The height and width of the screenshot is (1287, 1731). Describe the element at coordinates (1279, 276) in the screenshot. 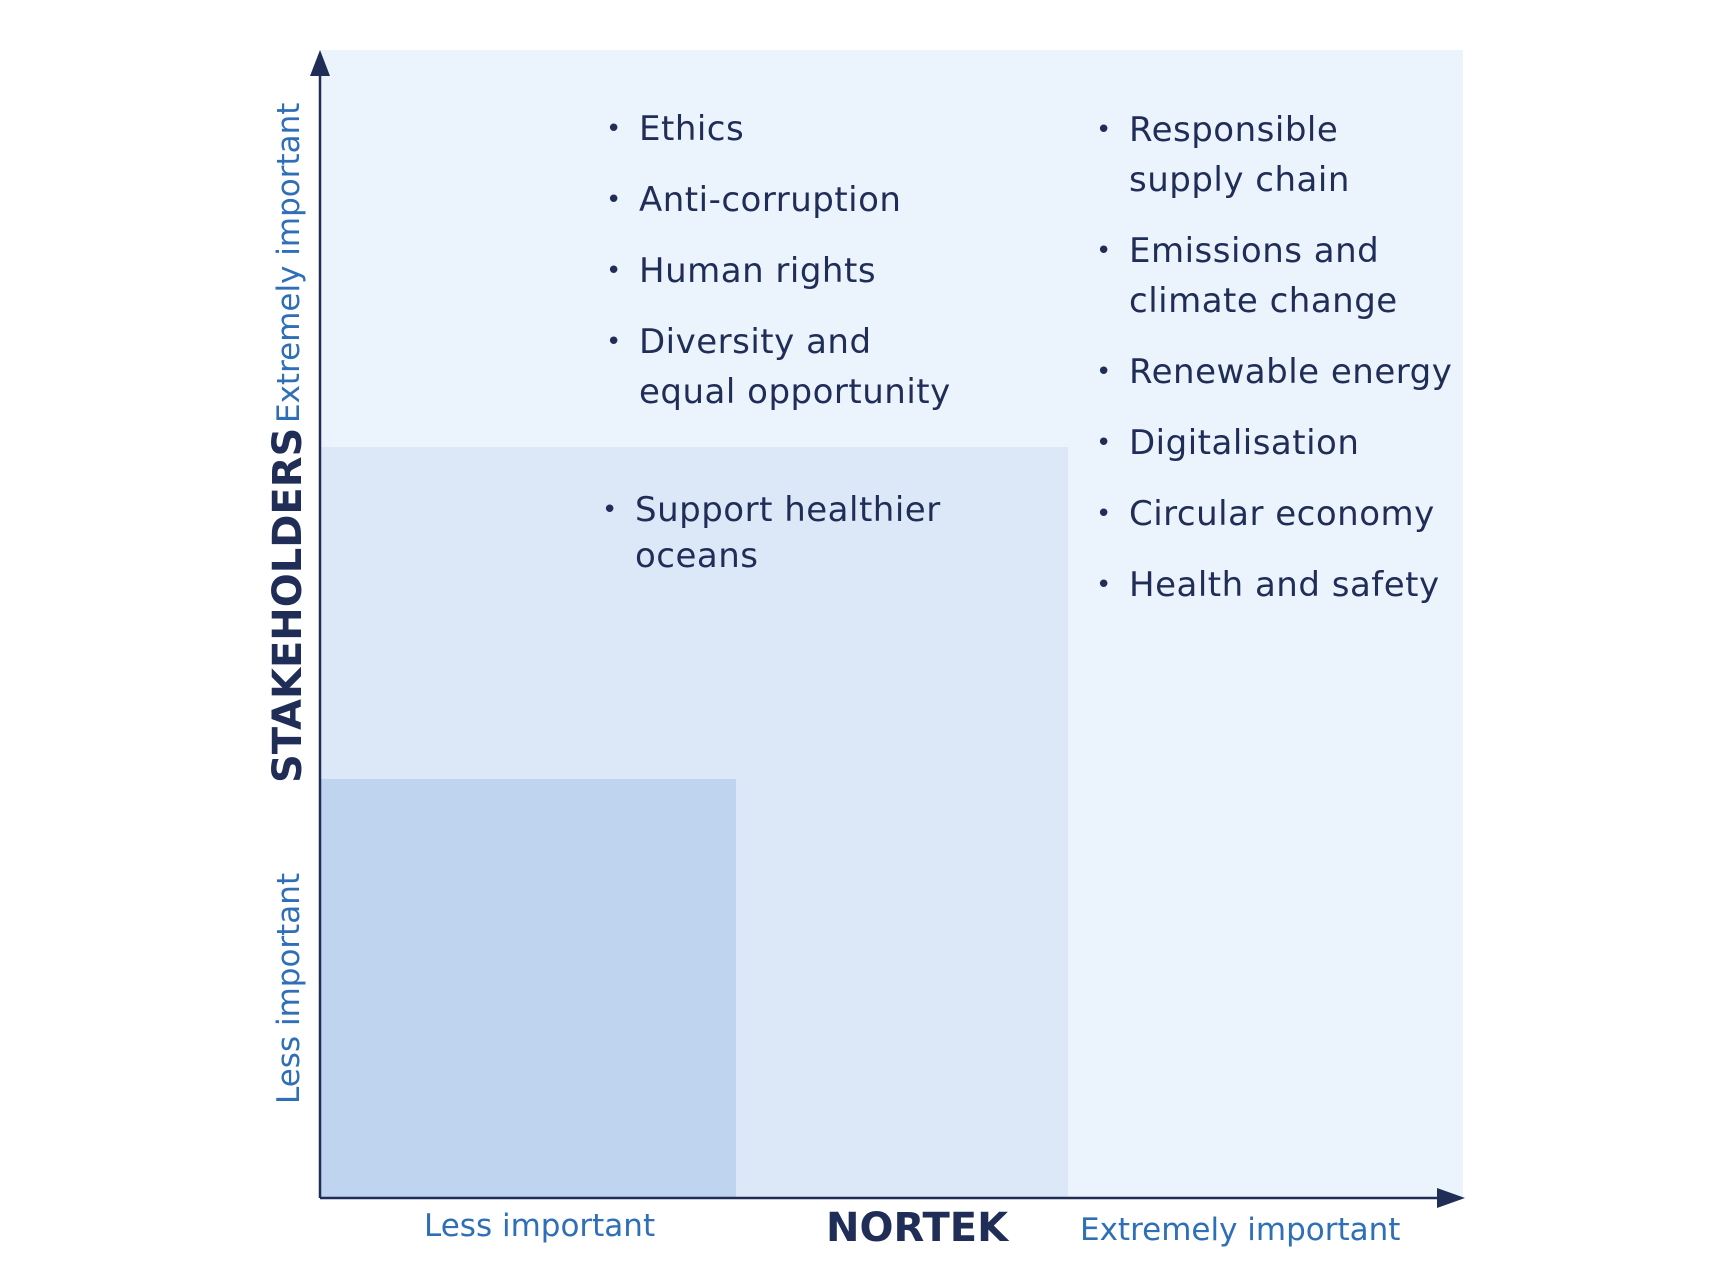

I see `topic-item: Emissions and climate change` at that location.